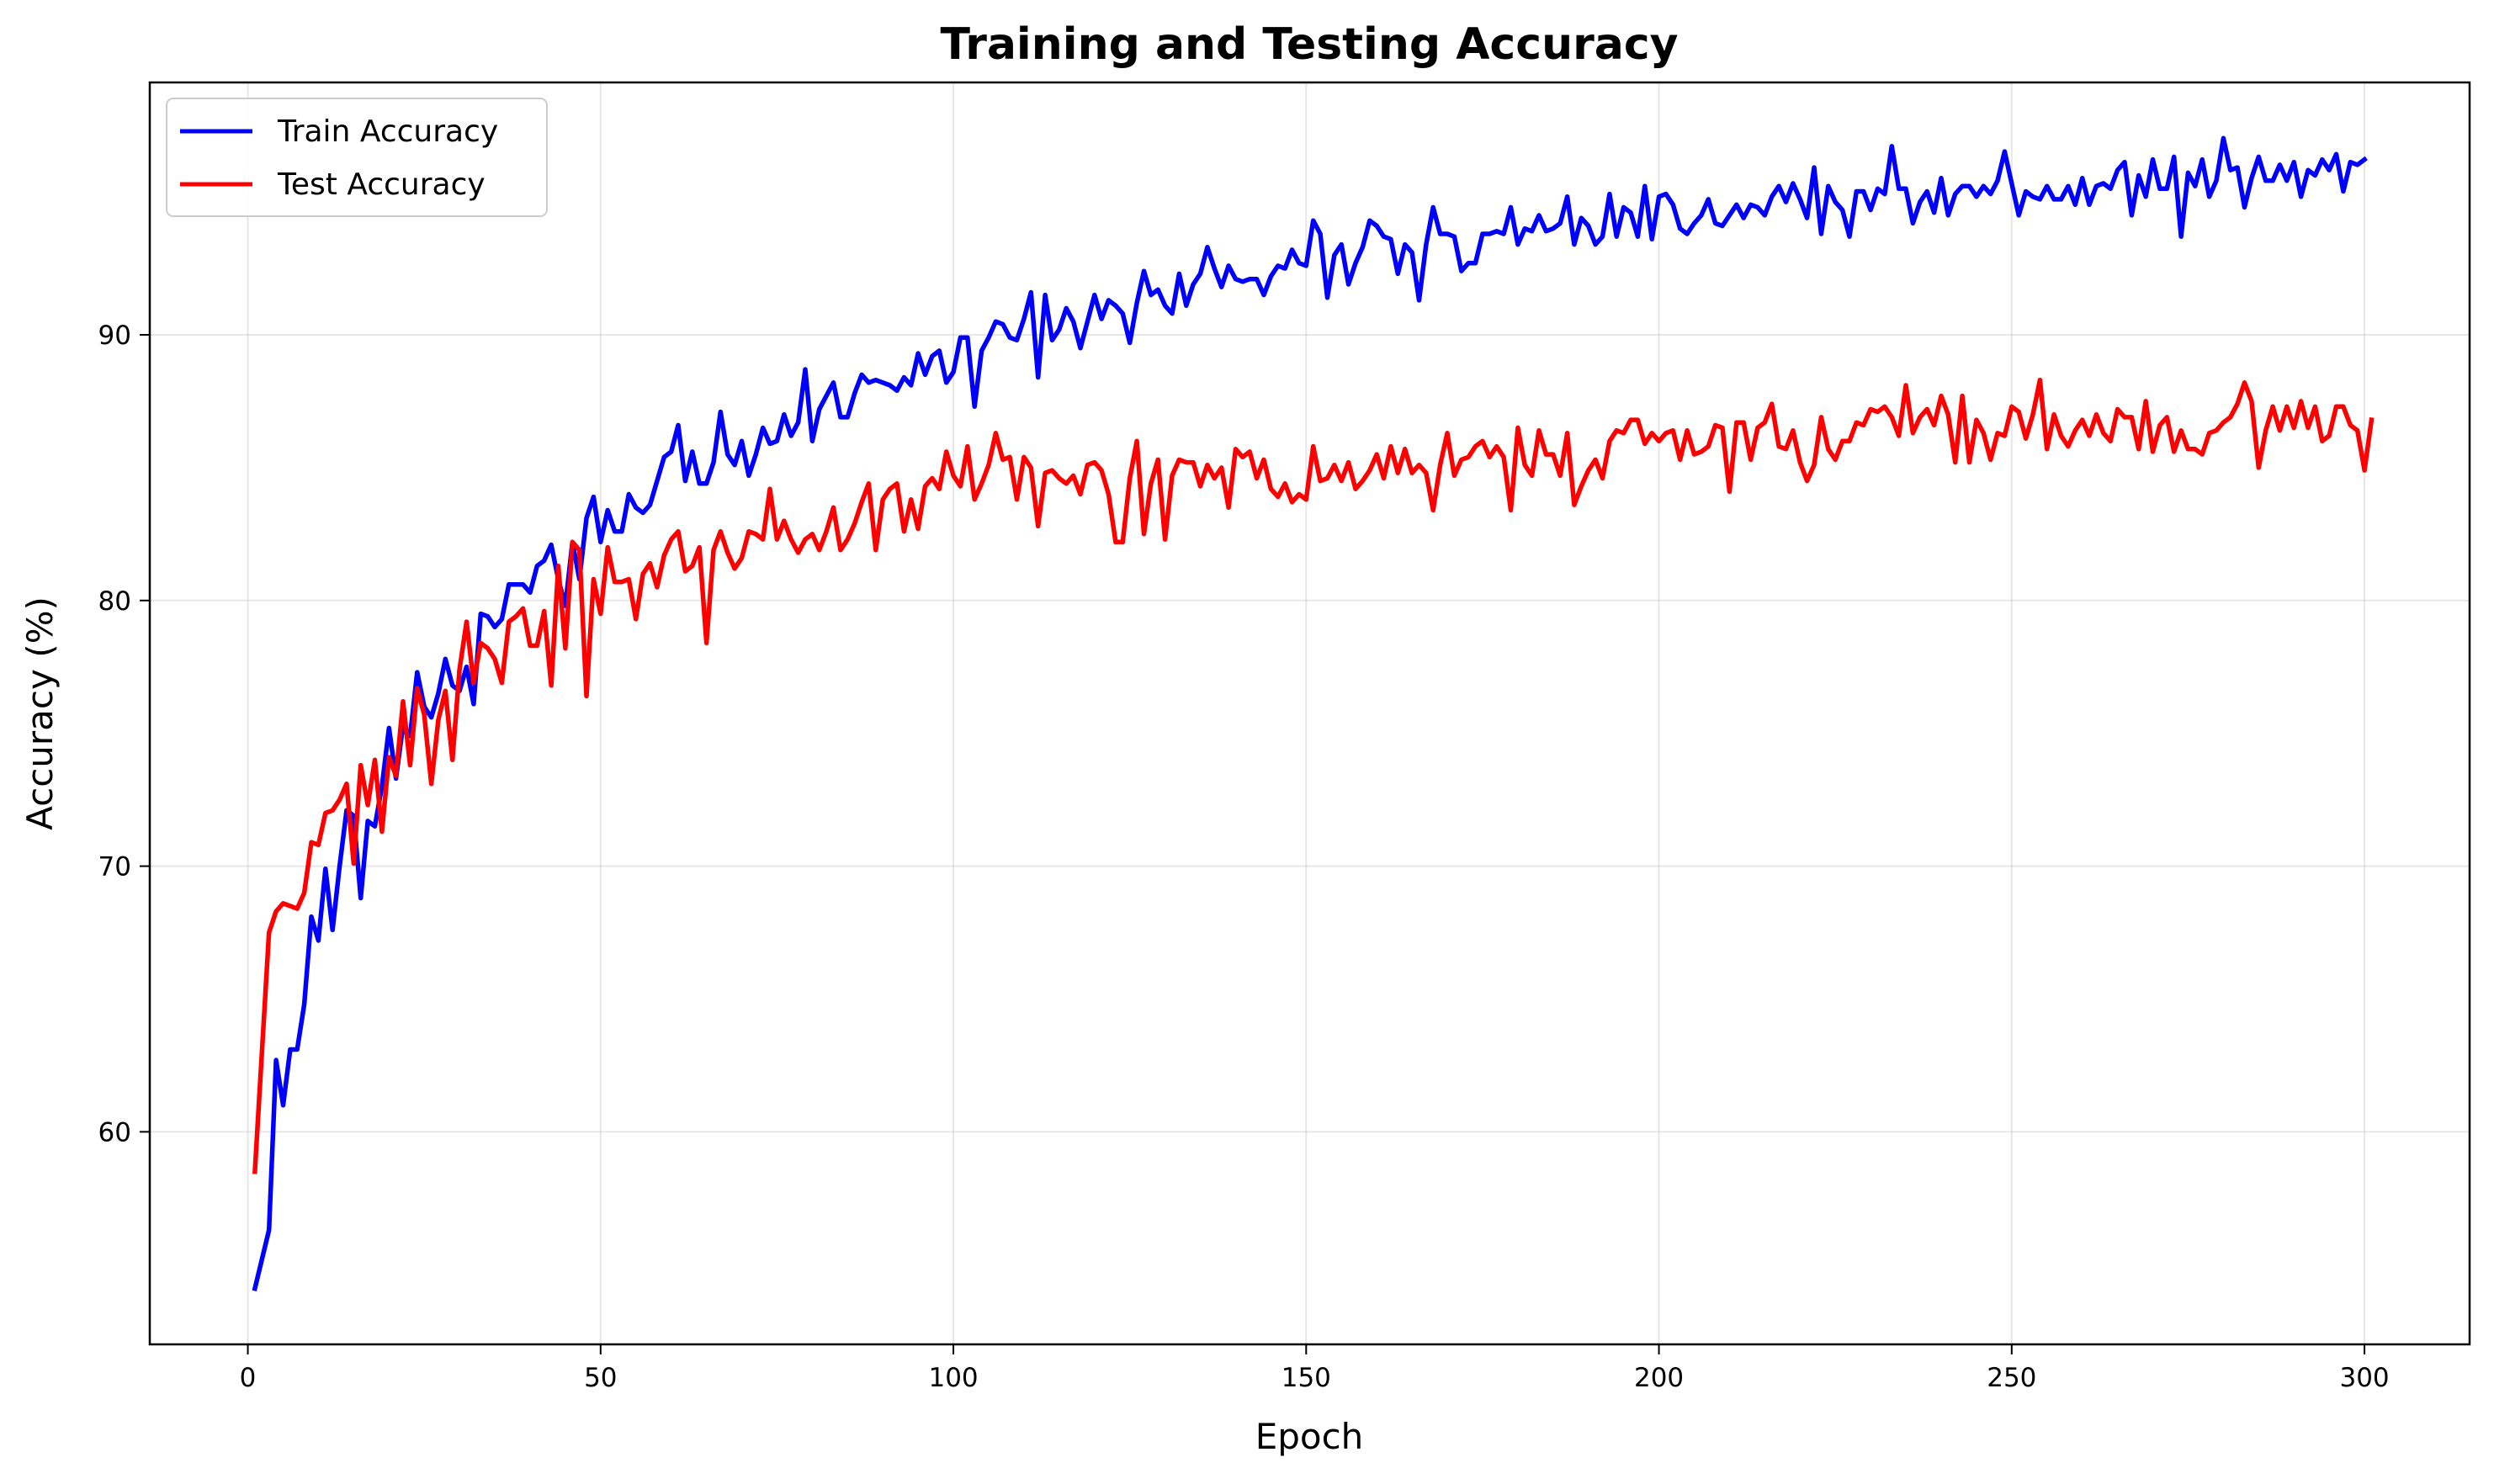 This screenshot has width=2494, height=1484. Describe the element at coordinates (601, 1378) in the screenshot. I see `x-tick-label: 50` at that location.